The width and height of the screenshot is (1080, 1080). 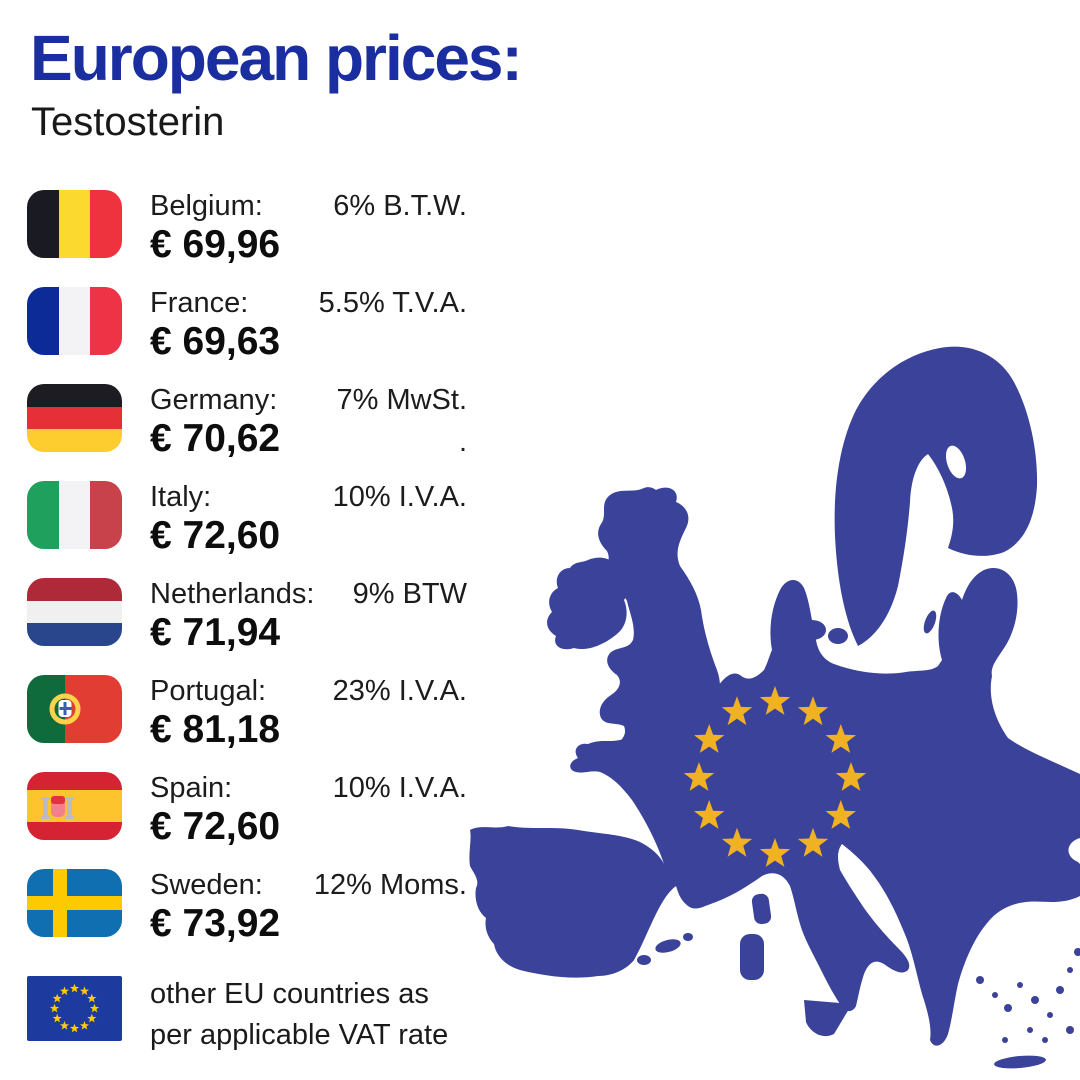 What do you see at coordinates (276, 58) in the screenshot?
I see `page-title: European prices:` at bounding box center [276, 58].